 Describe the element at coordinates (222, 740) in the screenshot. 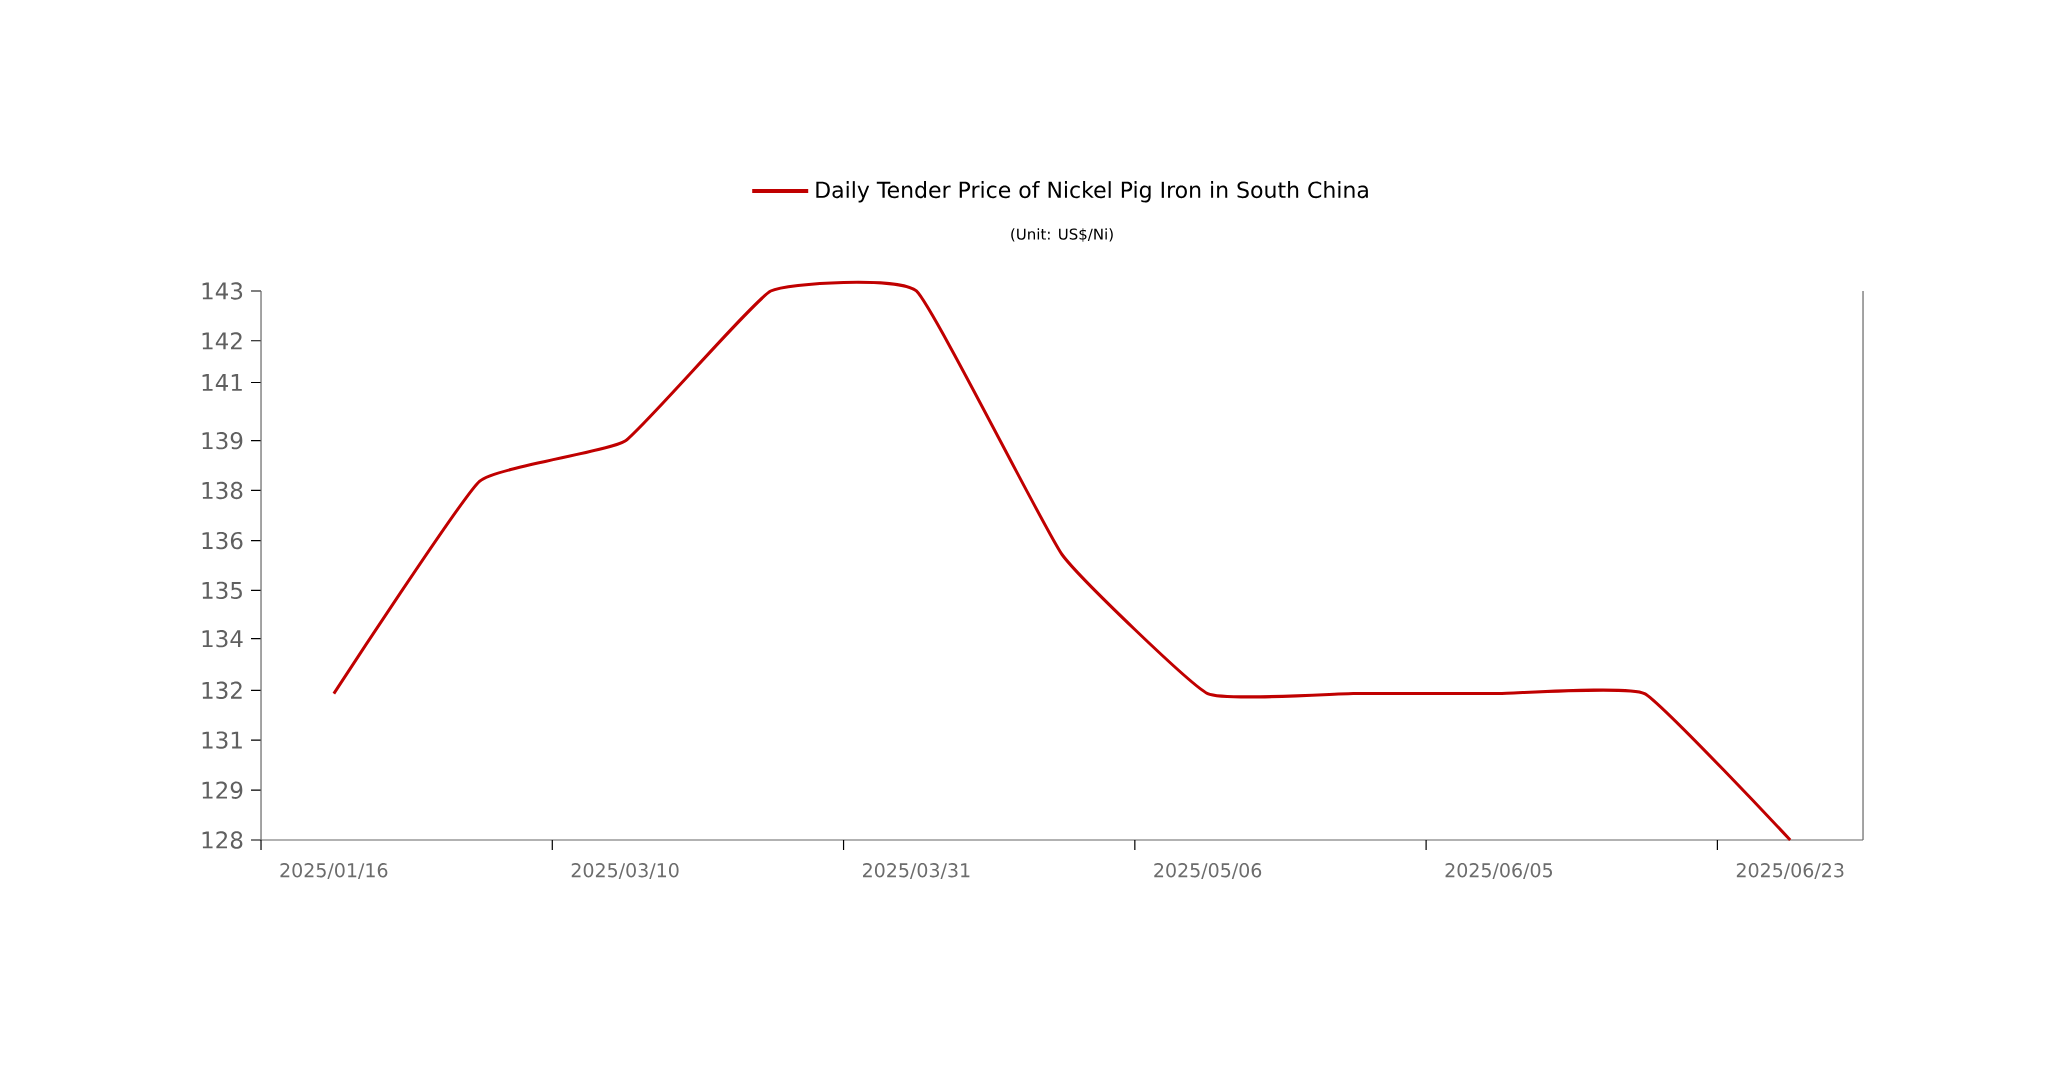

I see `y-tick-label: 131` at that location.